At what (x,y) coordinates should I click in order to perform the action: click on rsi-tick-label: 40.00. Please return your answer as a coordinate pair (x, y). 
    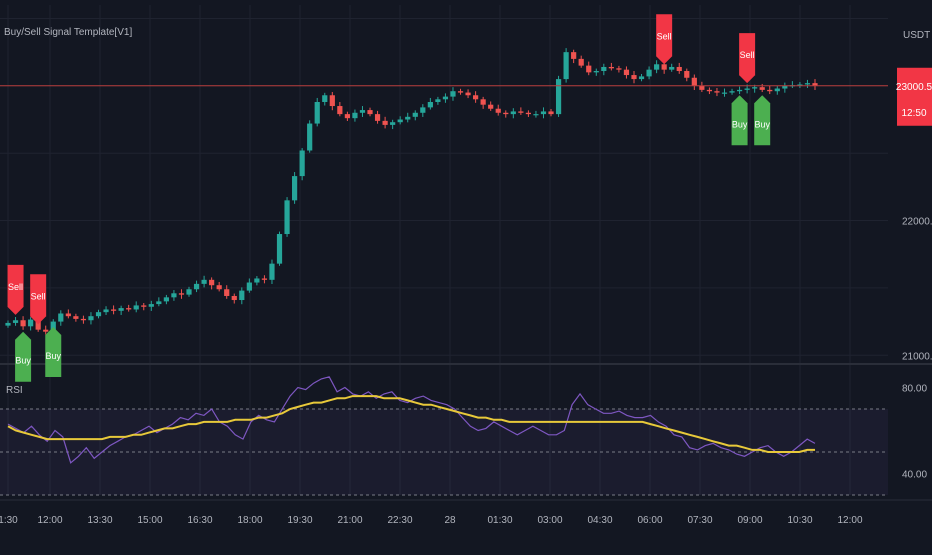
    Looking at the image, I should click on (914, 475).